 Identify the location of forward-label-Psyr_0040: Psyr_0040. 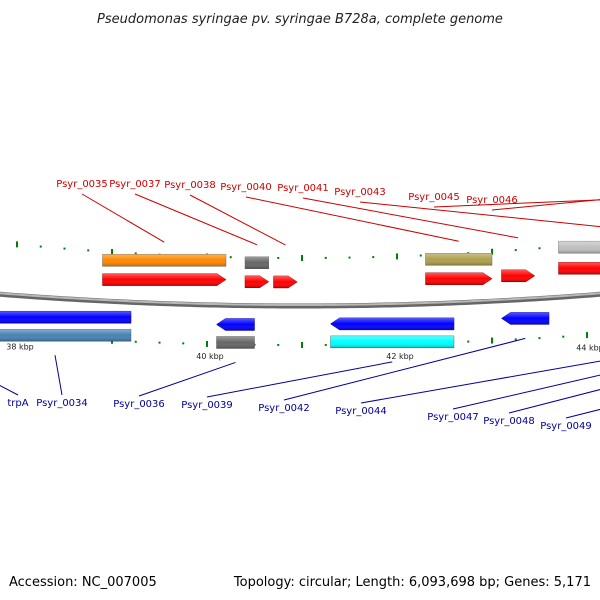
(246, 187).